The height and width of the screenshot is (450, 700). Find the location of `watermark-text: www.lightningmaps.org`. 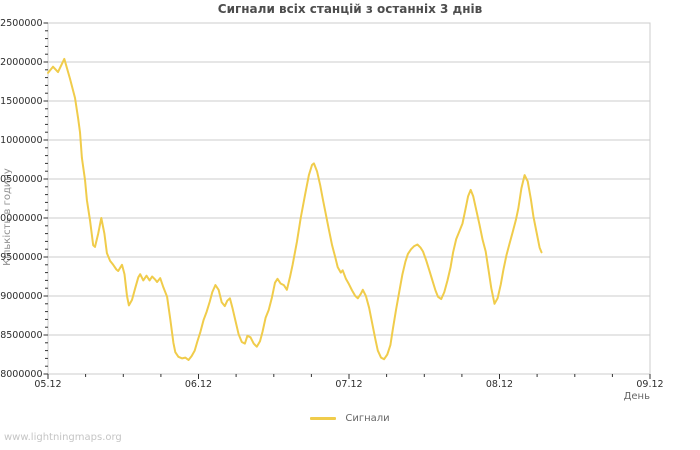

watermark-text: www.lightningmaps.org is located at coordinates (63, 437).